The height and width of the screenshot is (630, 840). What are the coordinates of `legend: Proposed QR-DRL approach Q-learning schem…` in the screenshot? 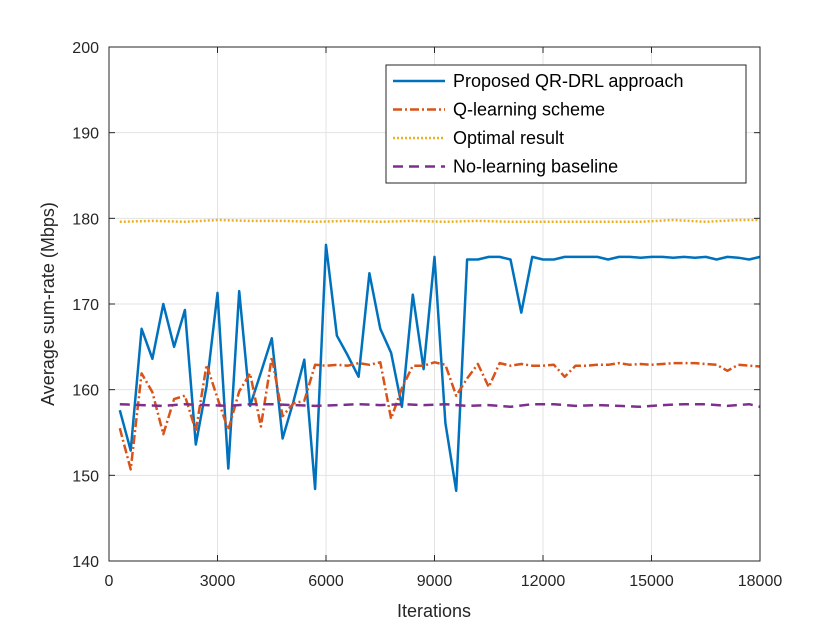 It's located at (566, 124).